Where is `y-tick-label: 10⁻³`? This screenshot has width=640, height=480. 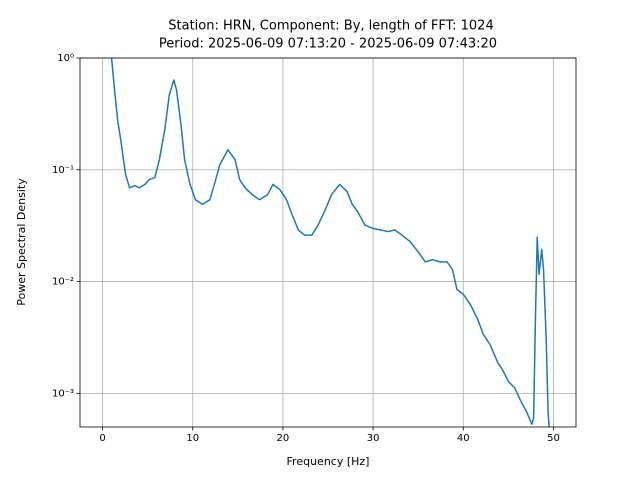
y-tick-label: 10⁻³ is located at coordinates (63, 393).